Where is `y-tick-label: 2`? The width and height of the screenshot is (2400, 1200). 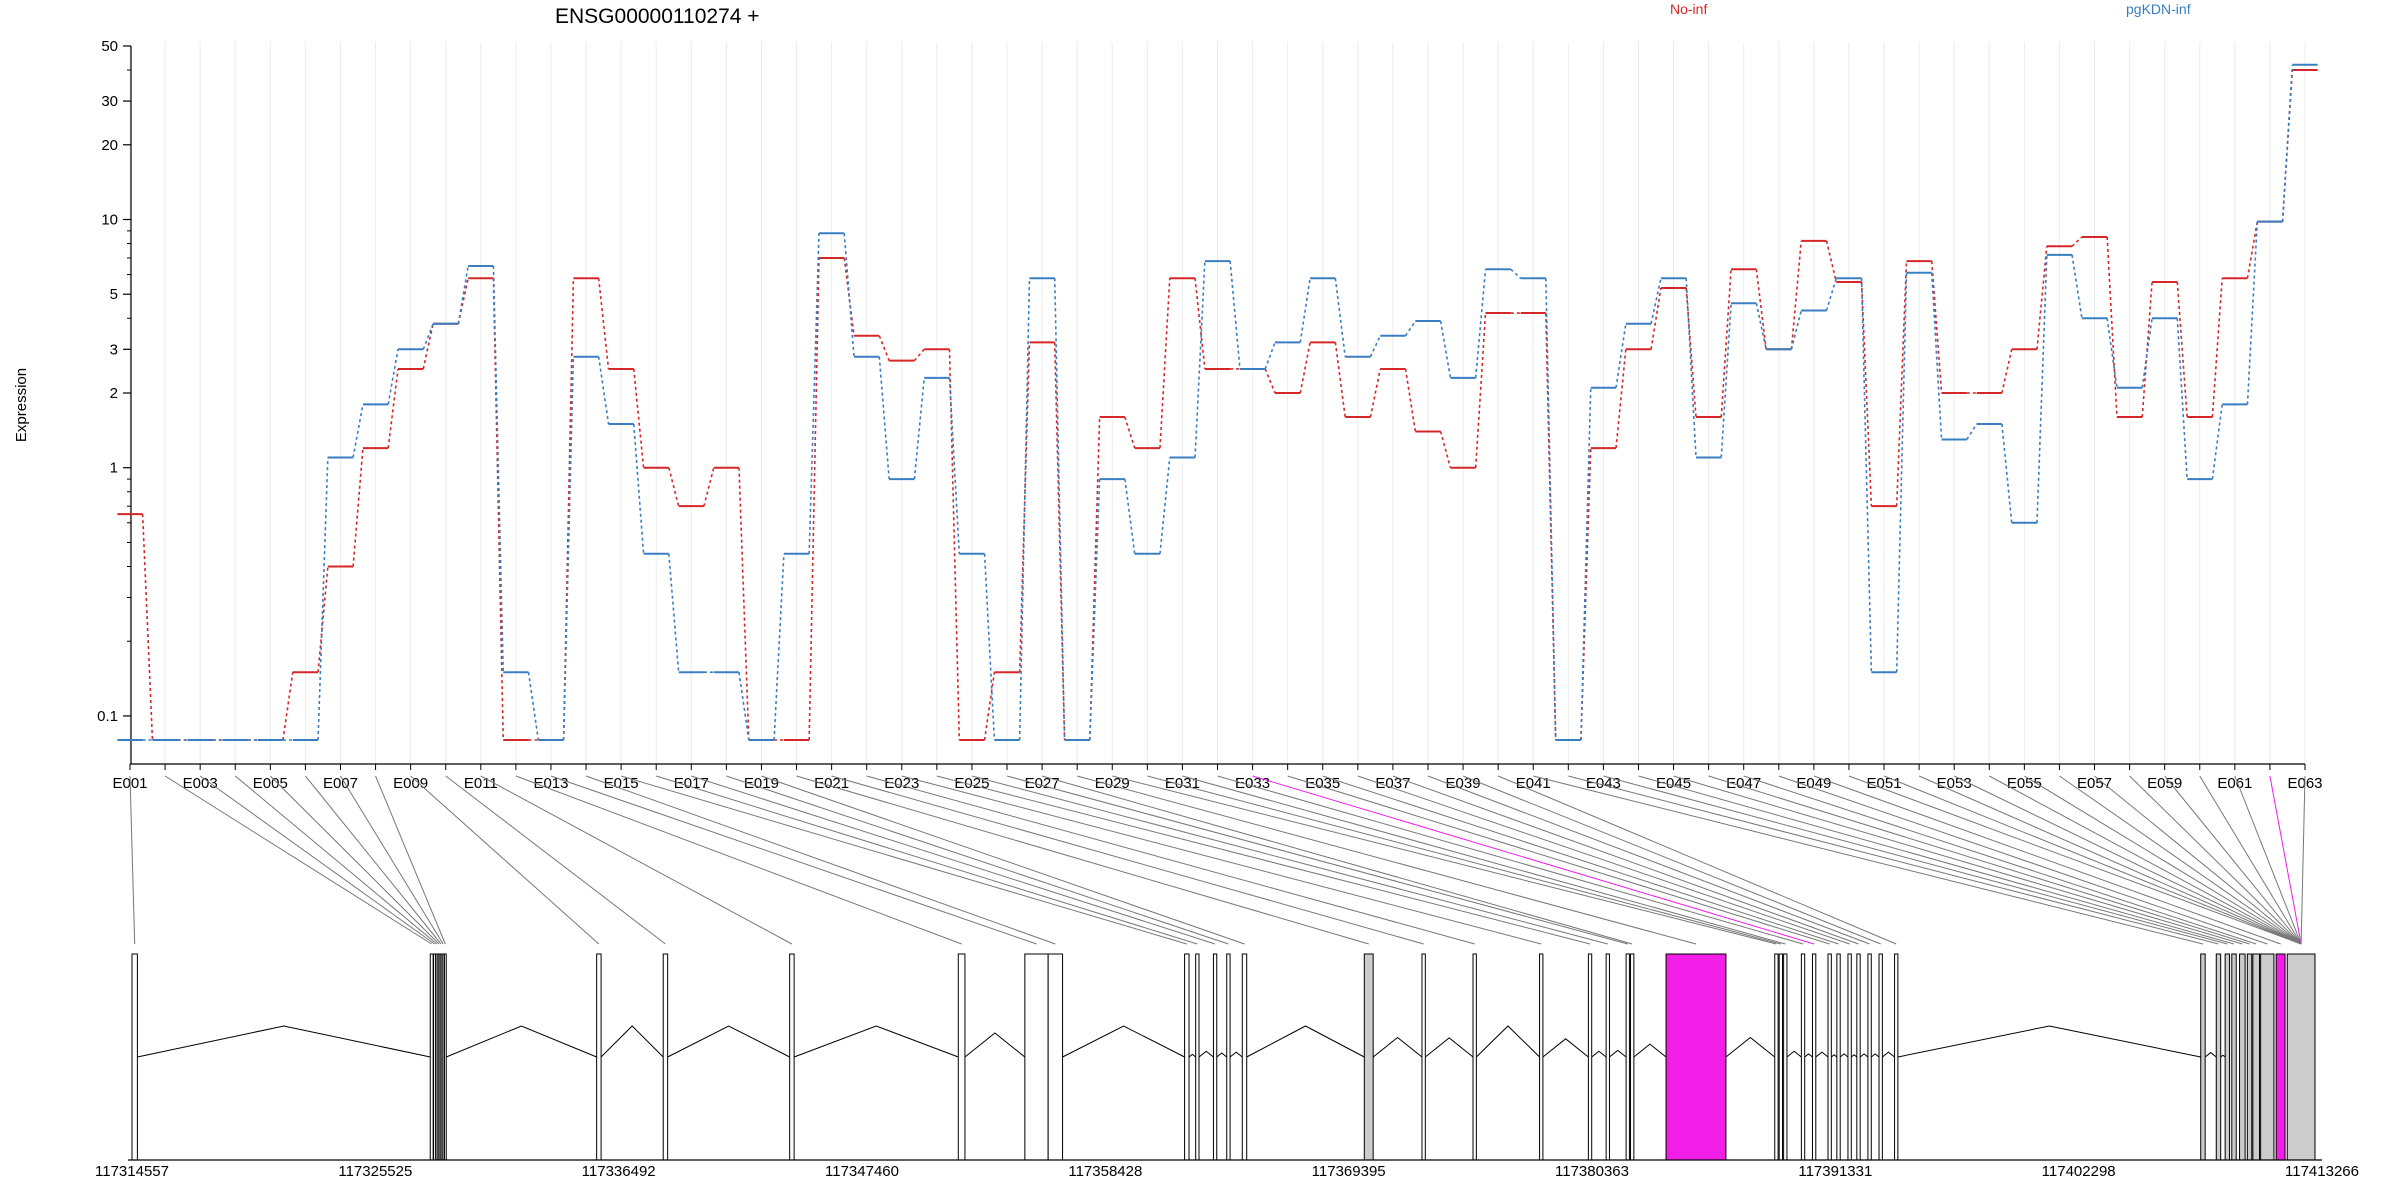
y-tick-label: 2 is located at coordinates (114, 393).